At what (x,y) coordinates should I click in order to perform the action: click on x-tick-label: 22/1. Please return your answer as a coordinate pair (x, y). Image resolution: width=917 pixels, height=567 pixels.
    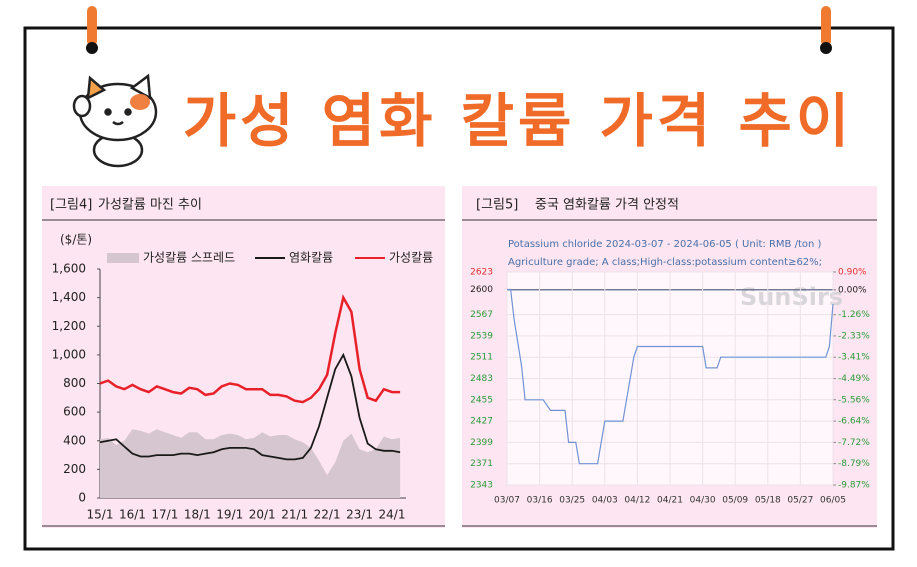
    Looking at the image, I should click on (327, 515).